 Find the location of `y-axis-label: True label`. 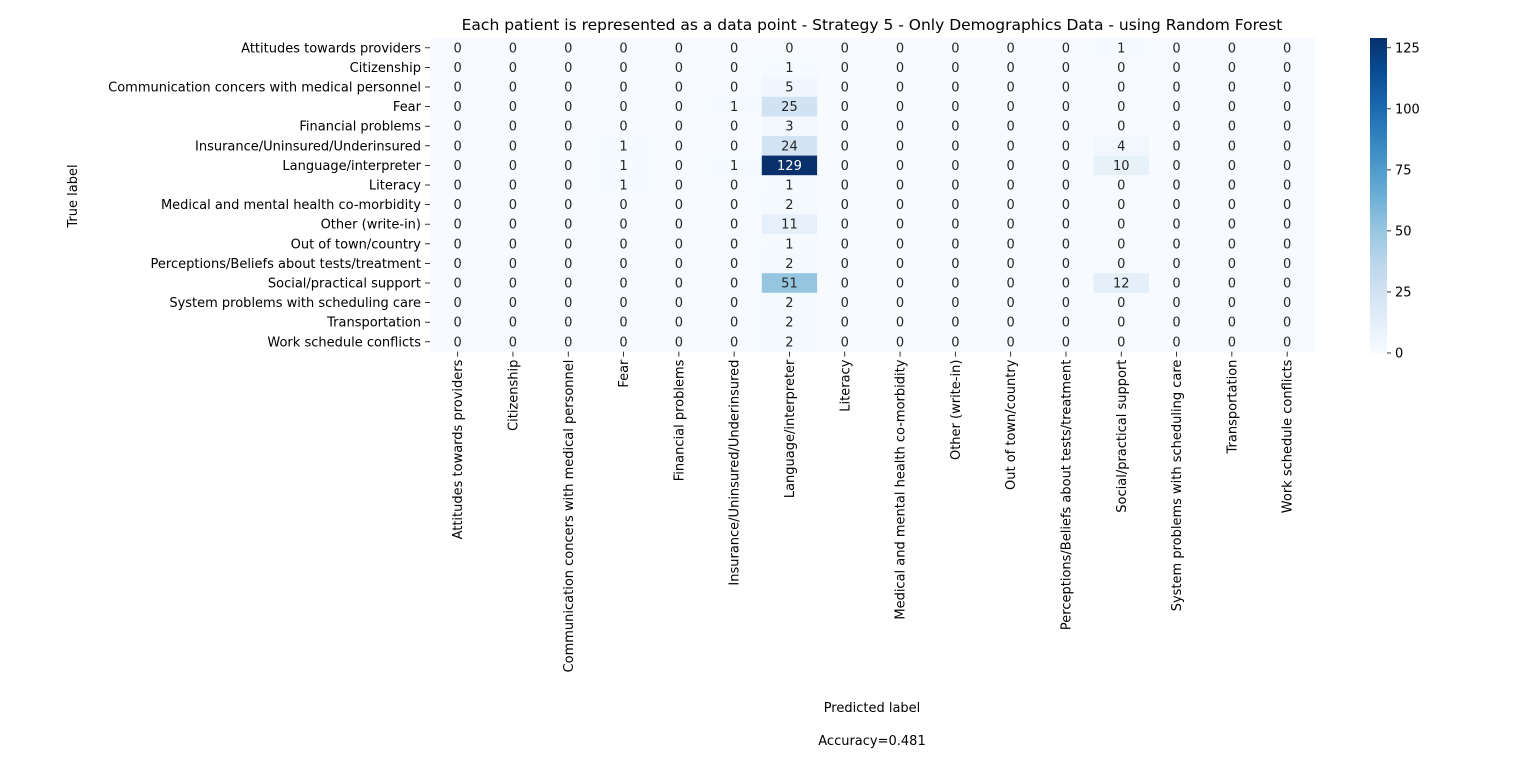

y-axis-label: True label is located at coordinates (73, 196).